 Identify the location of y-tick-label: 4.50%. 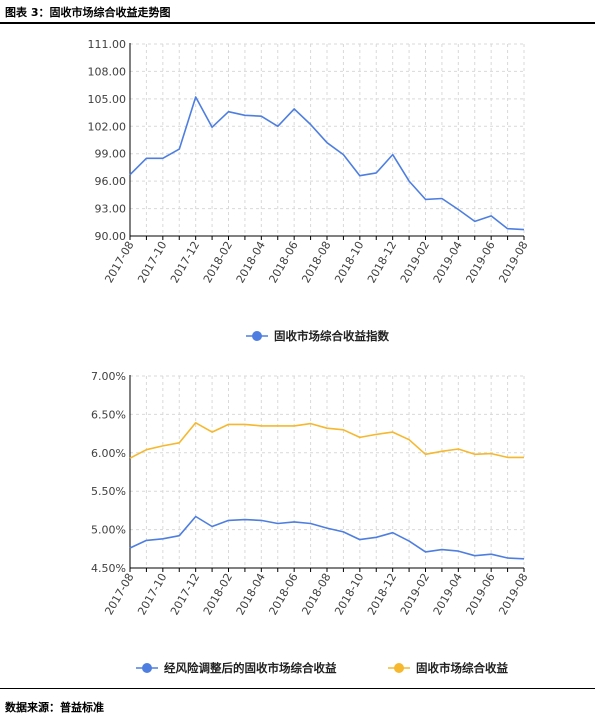
(108, 568).